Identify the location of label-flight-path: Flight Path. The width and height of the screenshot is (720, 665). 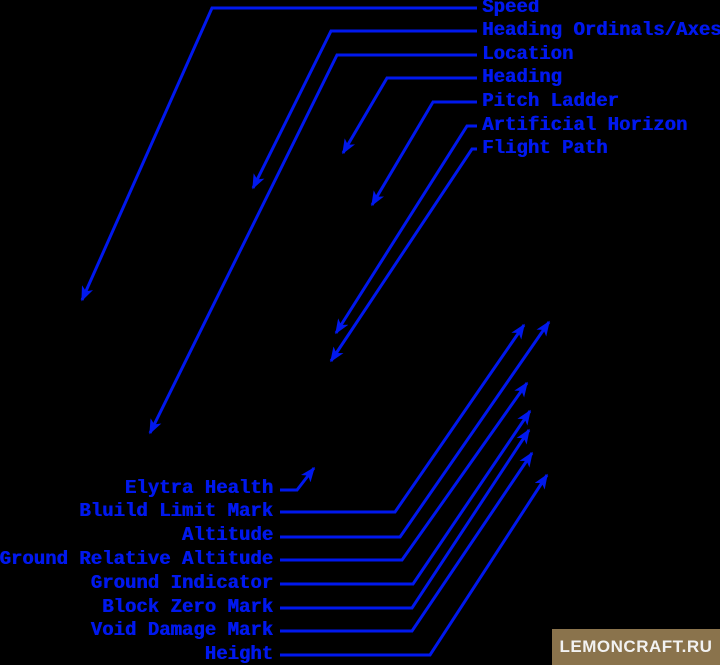
(545, 148).